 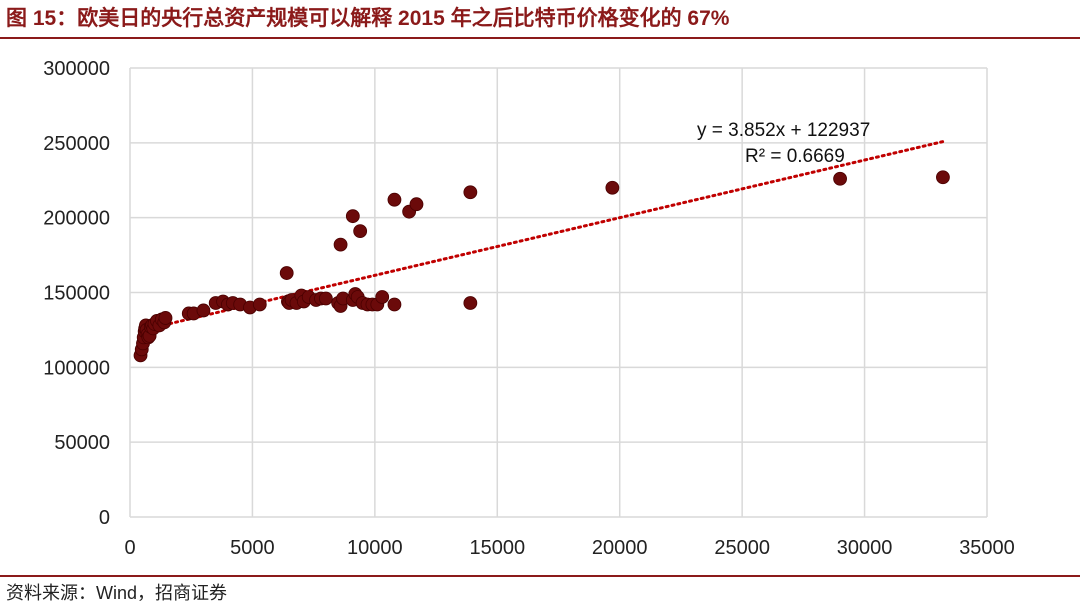 What do you see at coordinates (569, 548) in the screenshot?
I see `x-axis-ticks: 0 5000 10000 15000 20000 25000 30000 35000` at bounding box center [569, 548].